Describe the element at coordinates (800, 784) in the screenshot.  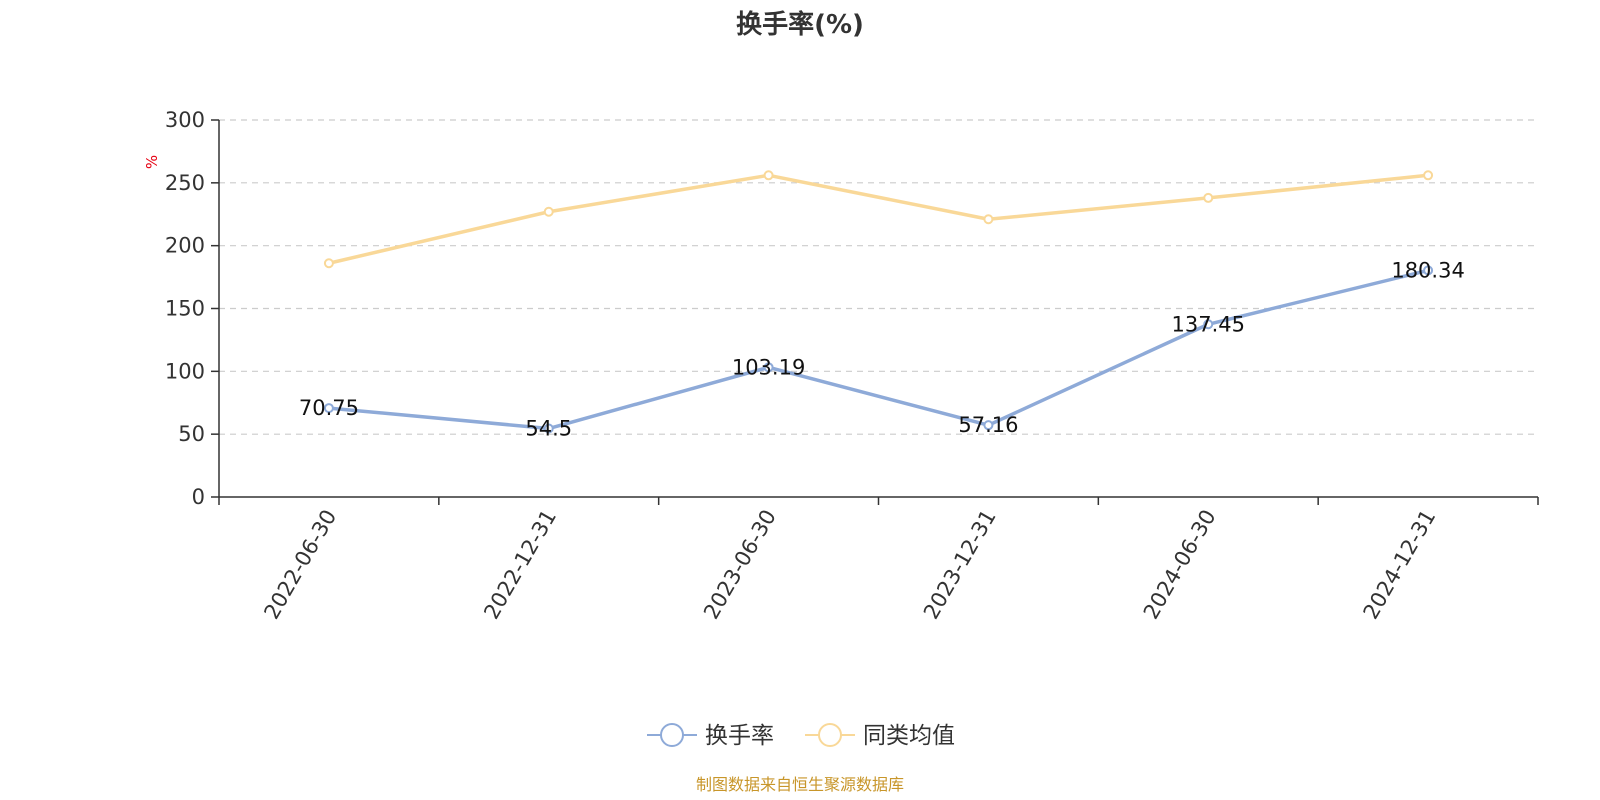
I see `data-source-note: 制图数据来自恒生聚源数据库` at that location.